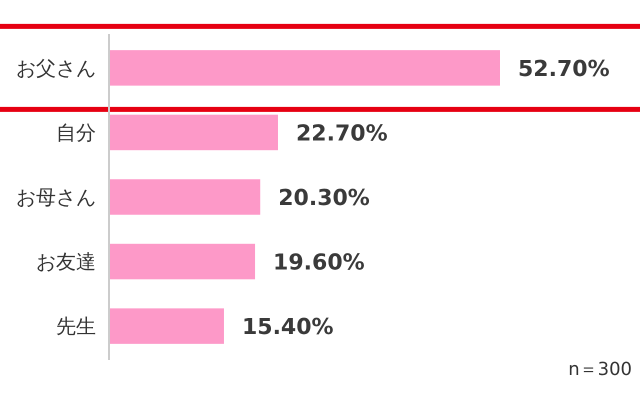 The width and height of the screenshot is (640, 400). What do you see at coordinates (56, 197) in the screenshot?
I see `y-tick-label: お母さん` at bounding box center [56, 197].